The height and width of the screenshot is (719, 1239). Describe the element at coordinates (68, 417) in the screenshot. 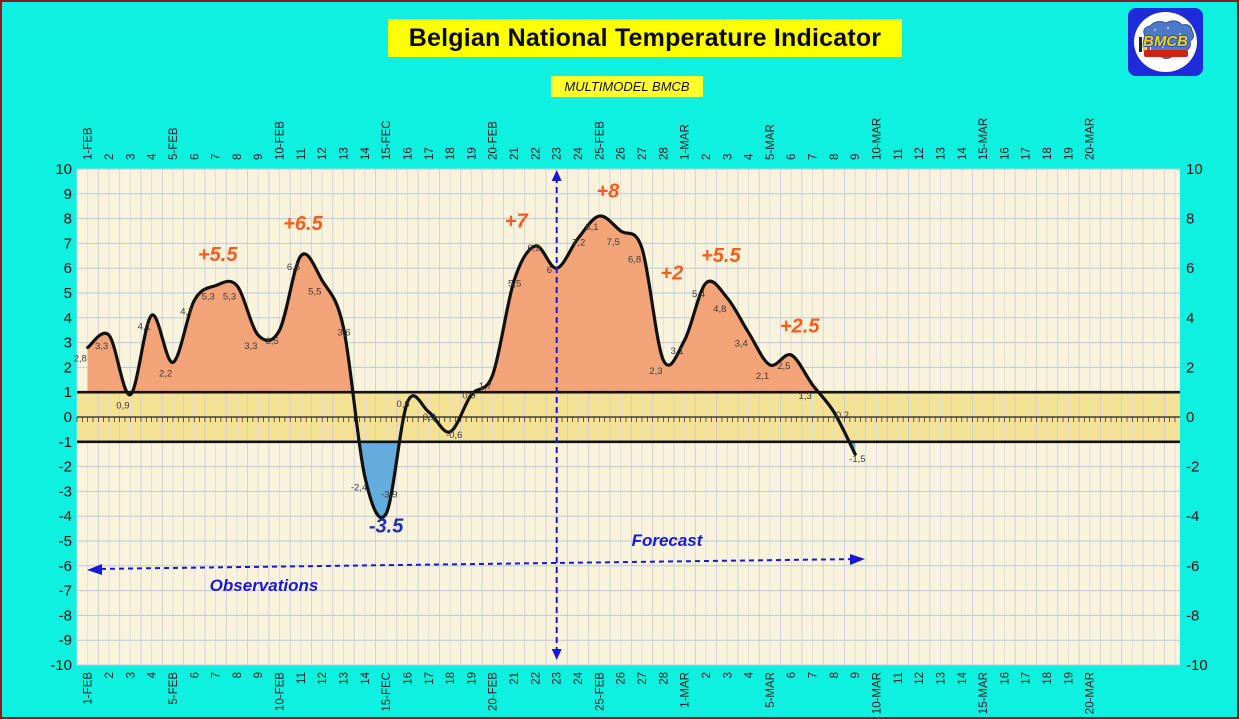

I see `y-axis-label-left: 0` at that location.